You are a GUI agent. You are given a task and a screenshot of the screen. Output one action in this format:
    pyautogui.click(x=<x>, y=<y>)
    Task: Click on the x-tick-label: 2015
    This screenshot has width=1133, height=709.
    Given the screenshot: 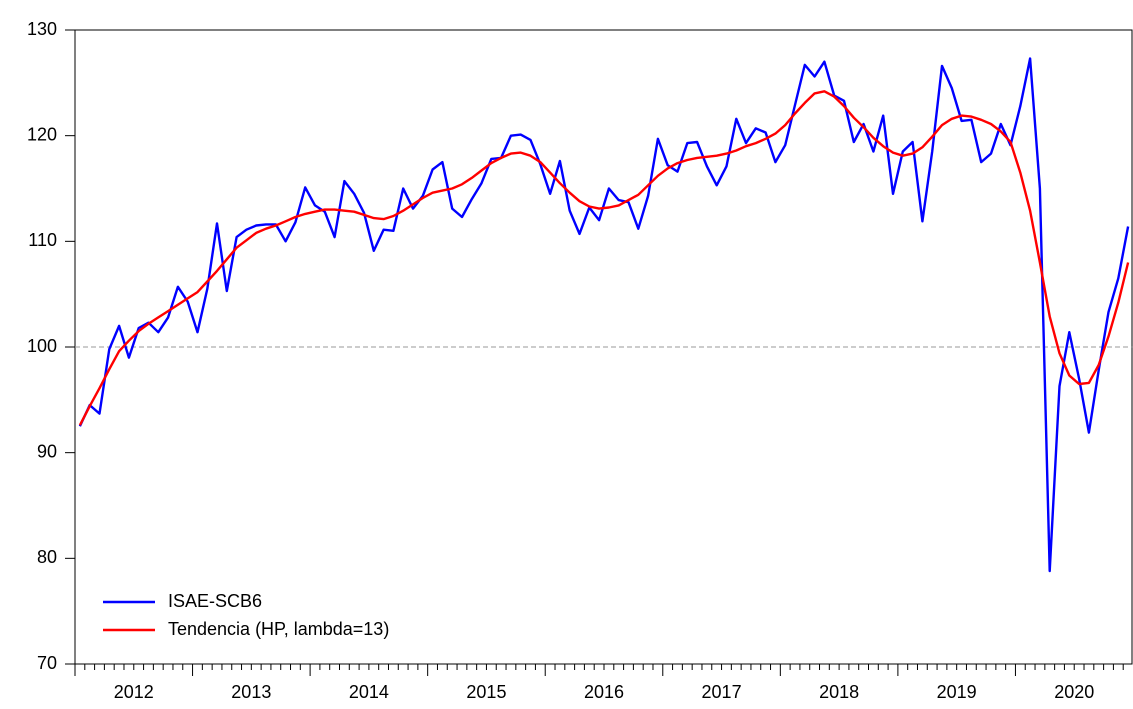 What is the action you would take?
    pyautogui.click(x=486, y=692)
    